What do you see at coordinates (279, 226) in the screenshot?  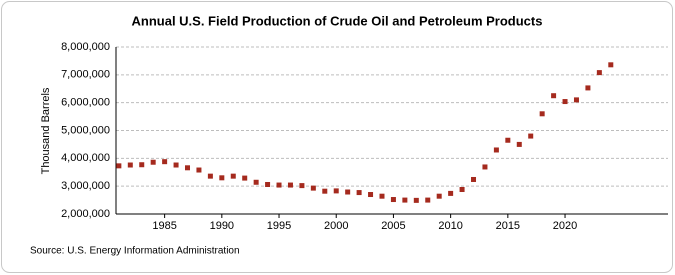 I see `x-tick-label: 1995` at bounding box center [279, 226].